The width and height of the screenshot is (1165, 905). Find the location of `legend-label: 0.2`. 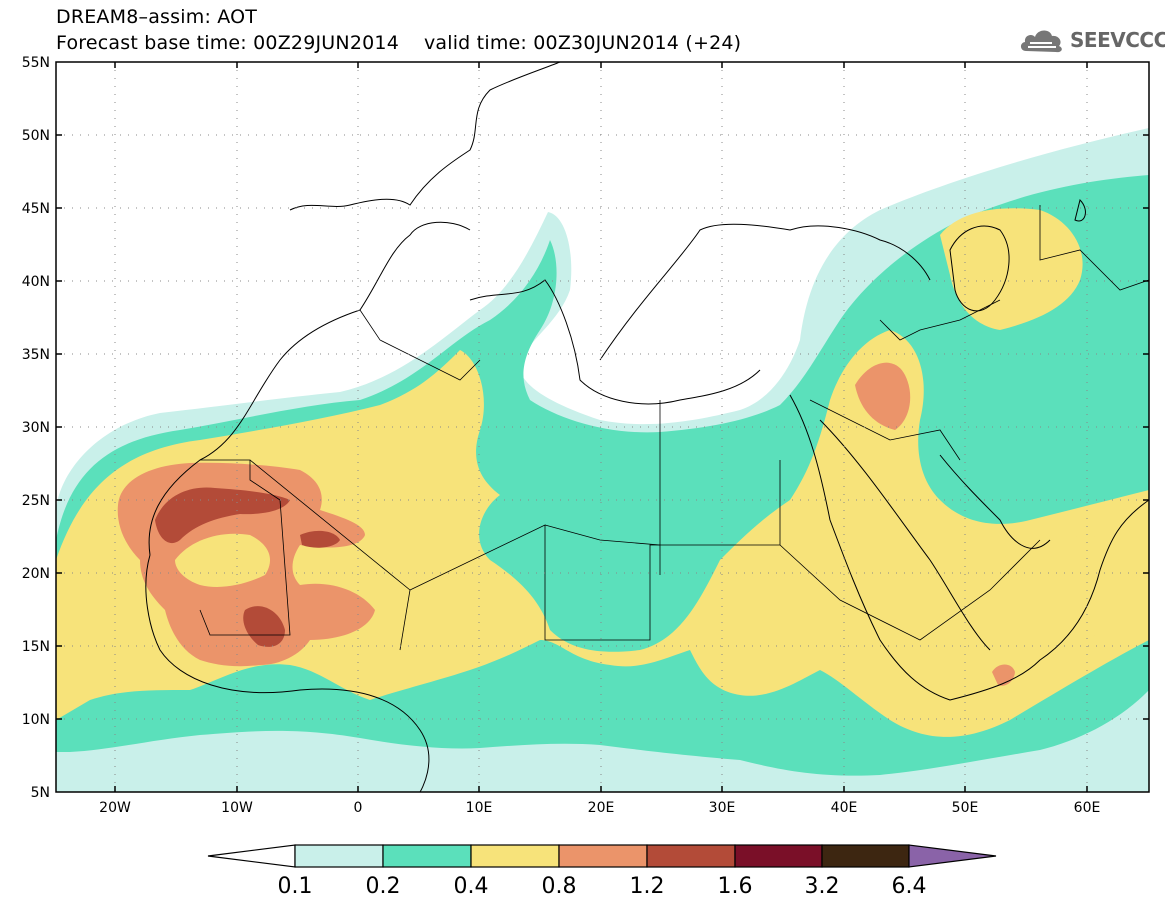

legend-label: 0.2 is located at coordinates (383, 886).